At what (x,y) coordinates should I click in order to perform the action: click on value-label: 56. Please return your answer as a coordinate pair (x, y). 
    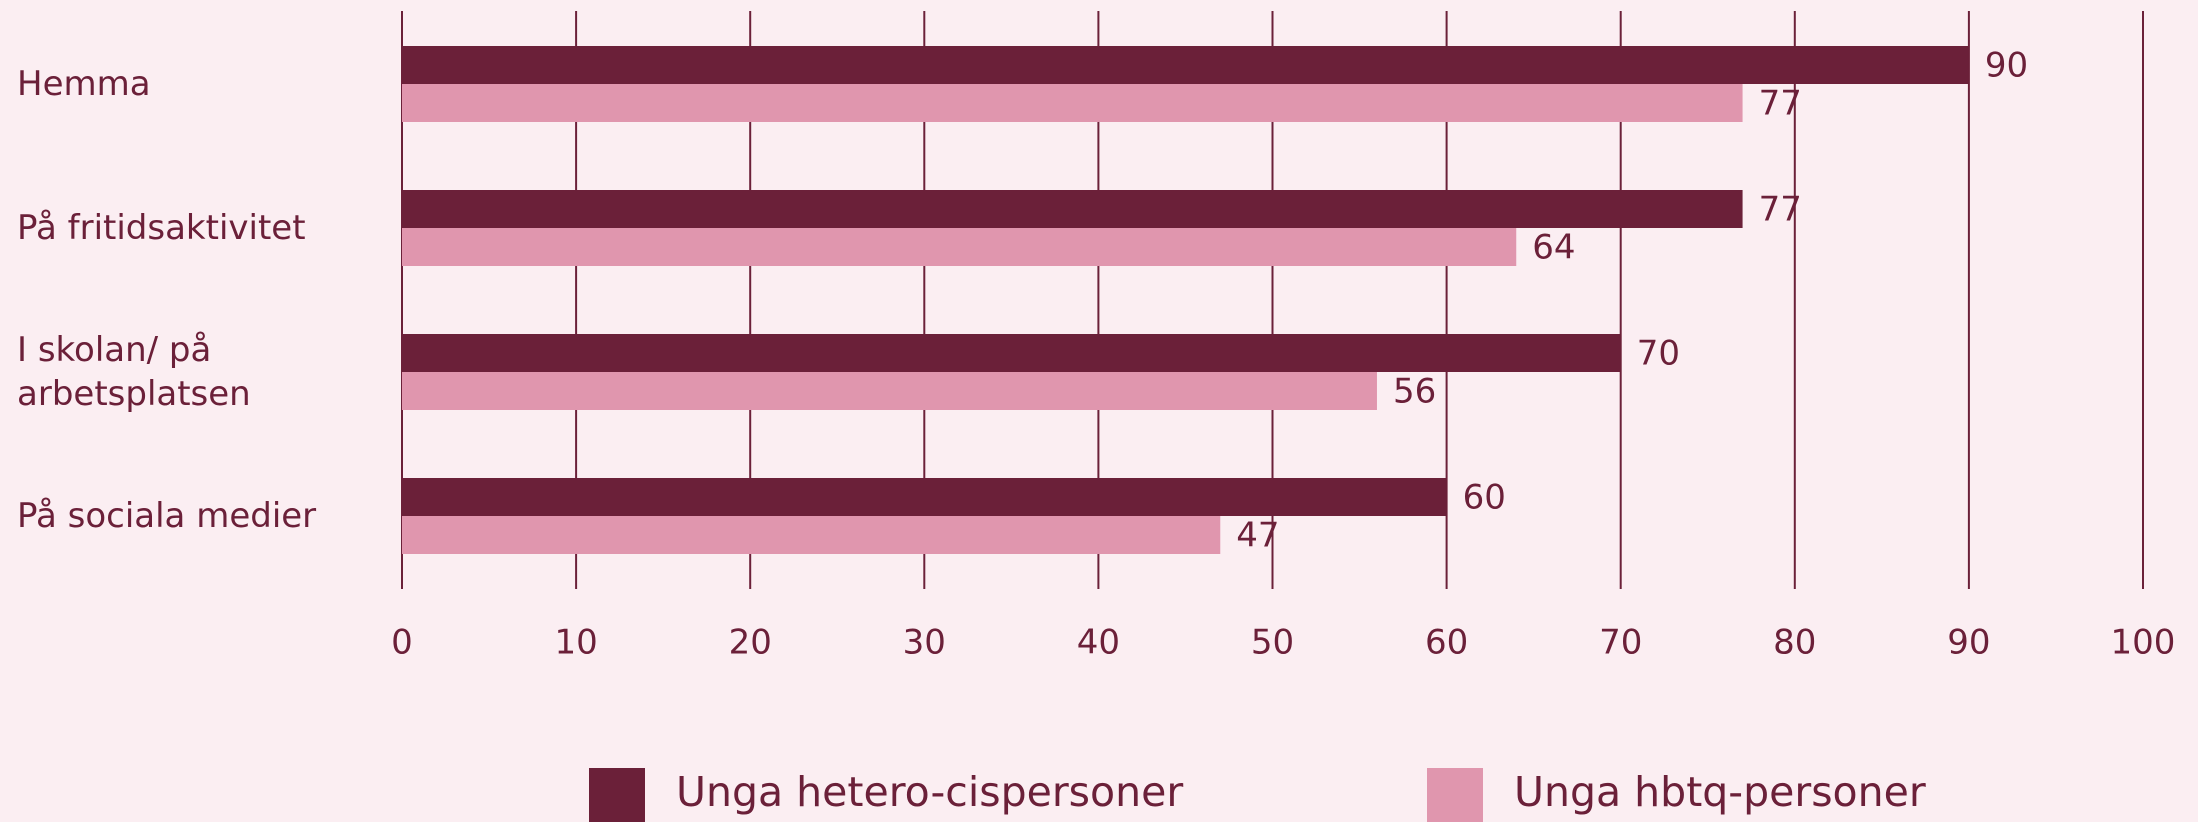
    Looking at the image, I should click on (1414, 392).